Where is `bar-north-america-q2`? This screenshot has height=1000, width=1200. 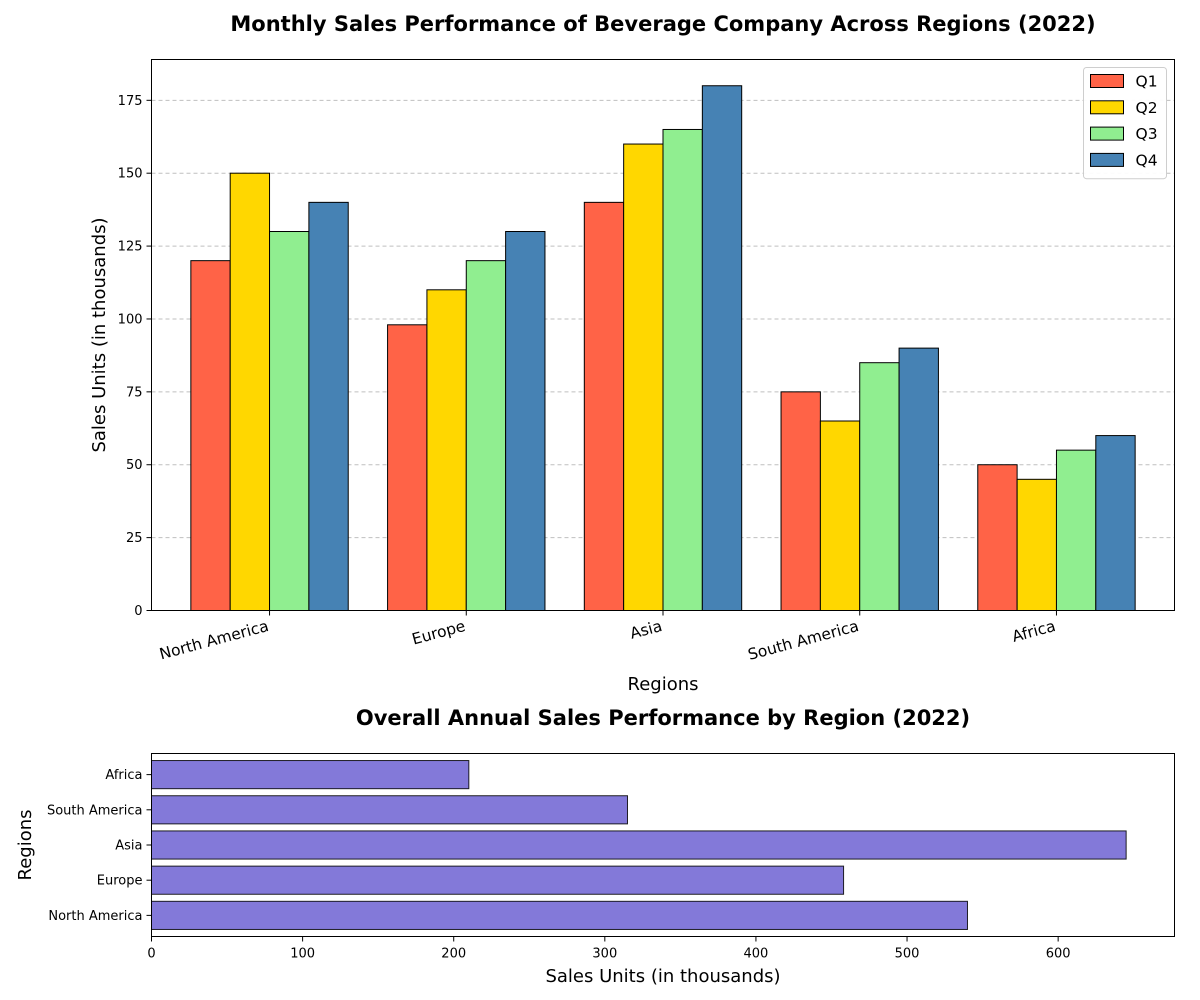 bar-north-america-q2 is located at coordinates (250, 391).